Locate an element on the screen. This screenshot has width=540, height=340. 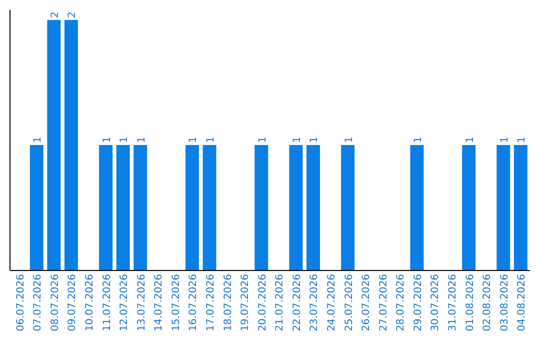
x-tick-label: 11.07.2026 is located at coordinates (107, 303).